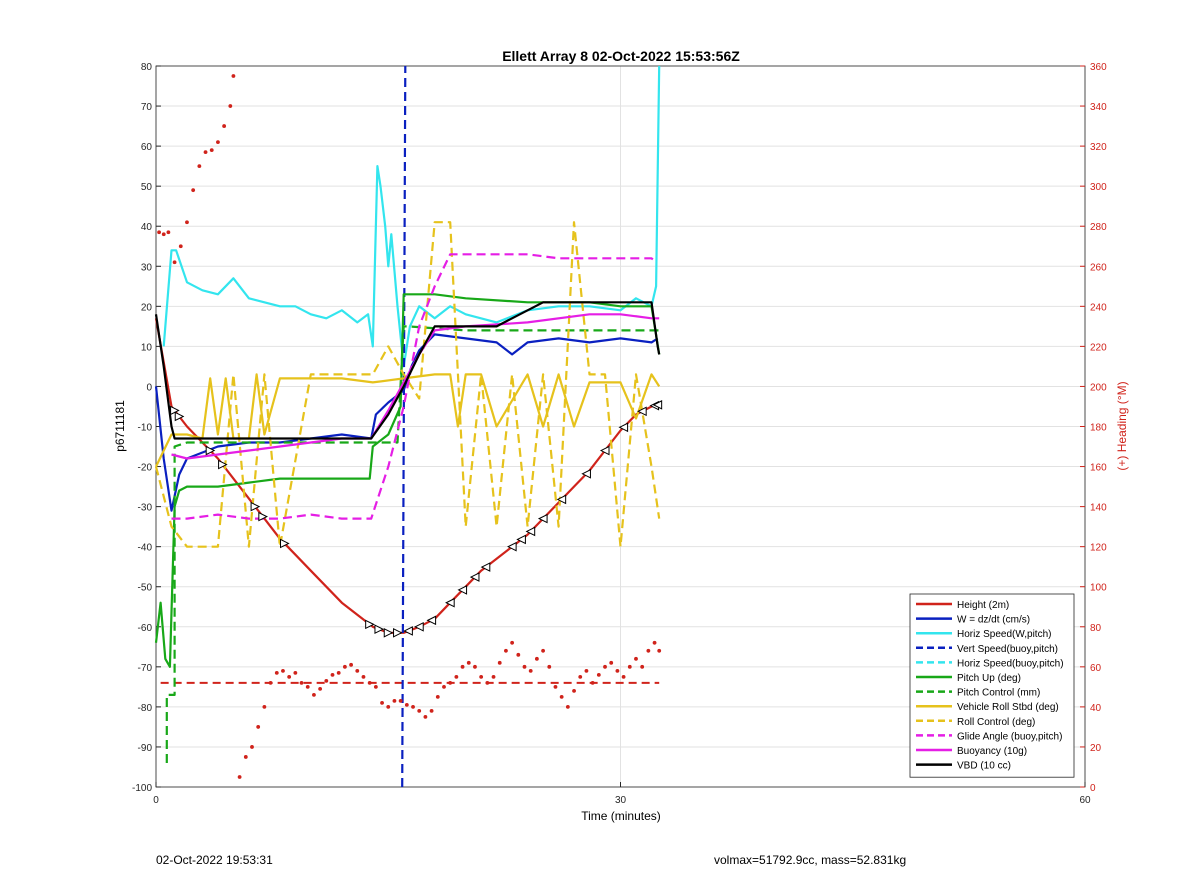 This screenshot has width=1200, height=885. What do you see at coordinates (983, 605) in the screenshot?
I see `legend-label: Height (2m)` at bounding box center [983, 605].